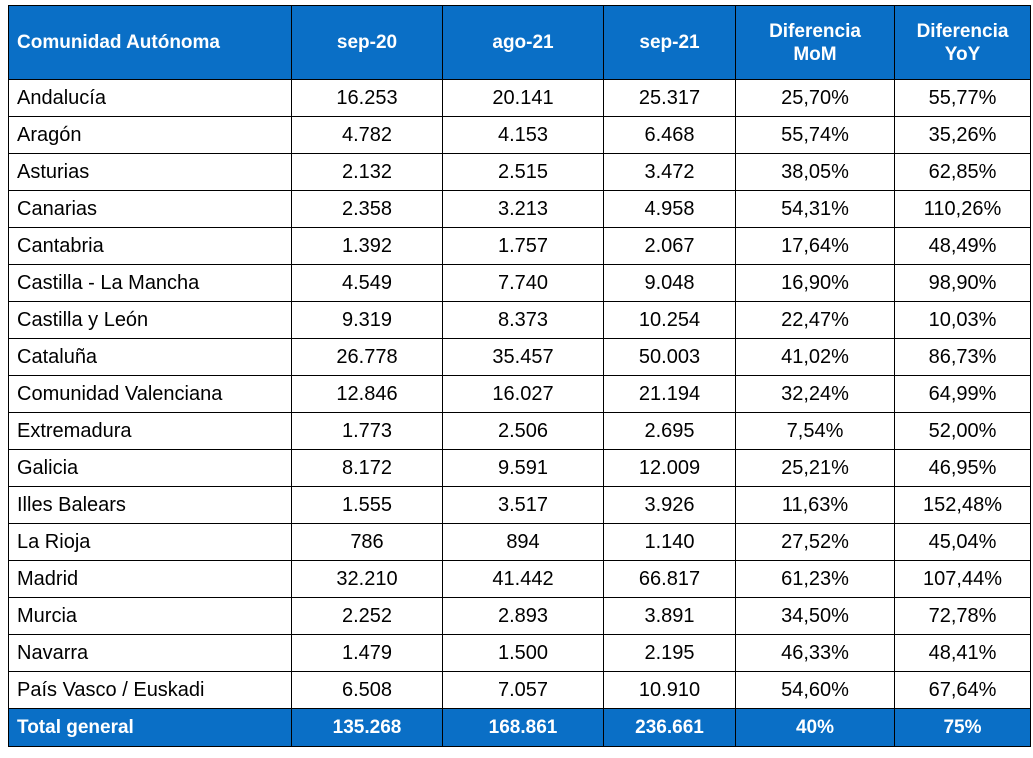 Image resolution: width=1033 pixels, height=758 pixels. Describe the element at coordinates (367, 42) in the screenshot. I see `header-text: sep-20` at that location.